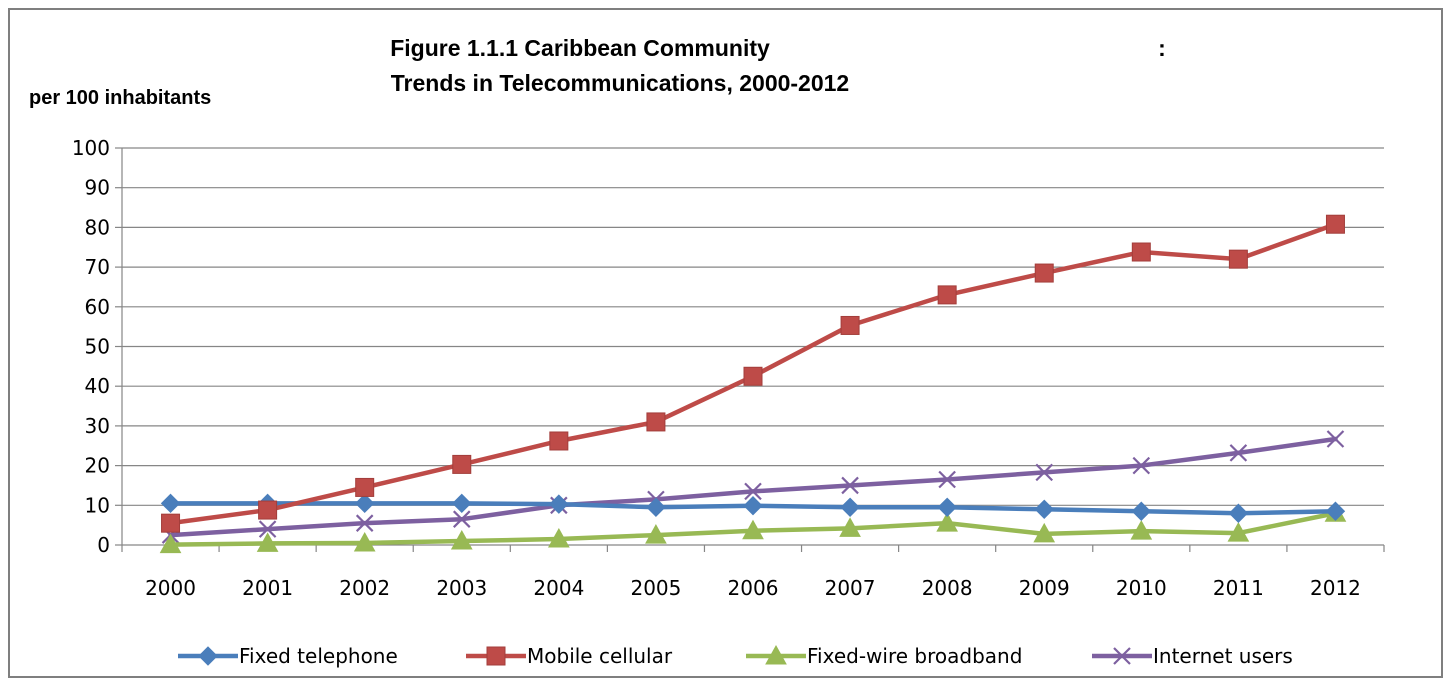 Image resolution: width=1451 pixels, height=686 pixels. I want to click on legend-item: Mobile cellular, so click(569, 656).